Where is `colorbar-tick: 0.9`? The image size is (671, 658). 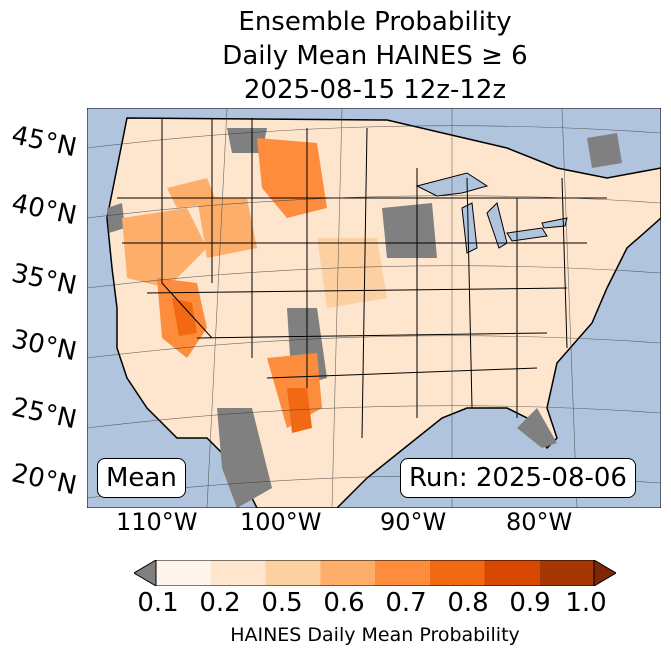 colorbar-tick: 0.9 is located at coordinates (530, 603).